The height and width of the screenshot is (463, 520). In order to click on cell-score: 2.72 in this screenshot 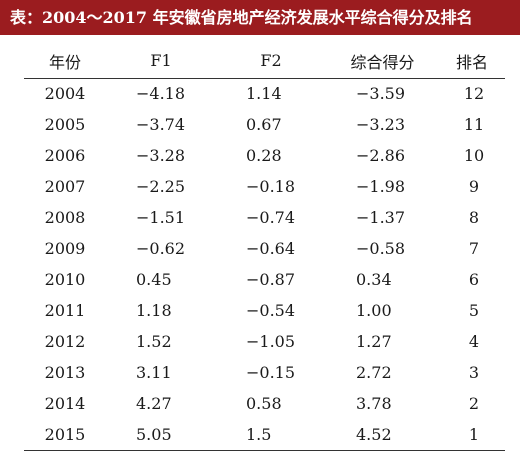, I will do `click(374, 372)`.